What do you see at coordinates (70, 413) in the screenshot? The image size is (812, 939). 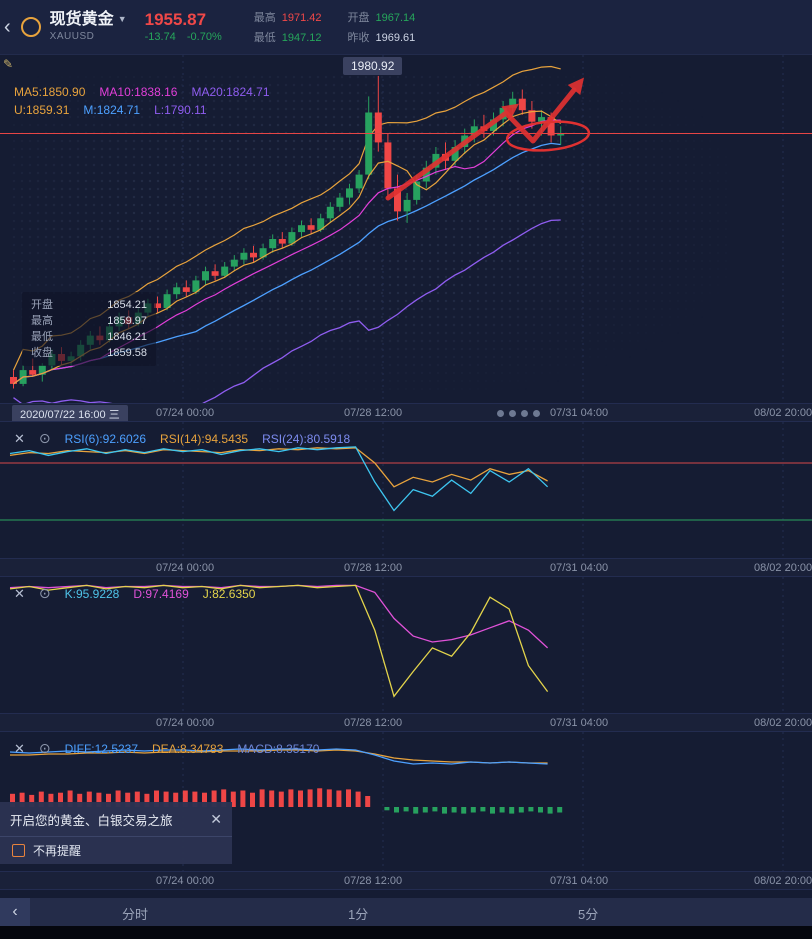 I see `crosshair-date-label: 2020/07/22 16:00 三` at bounding box center [70, 413].